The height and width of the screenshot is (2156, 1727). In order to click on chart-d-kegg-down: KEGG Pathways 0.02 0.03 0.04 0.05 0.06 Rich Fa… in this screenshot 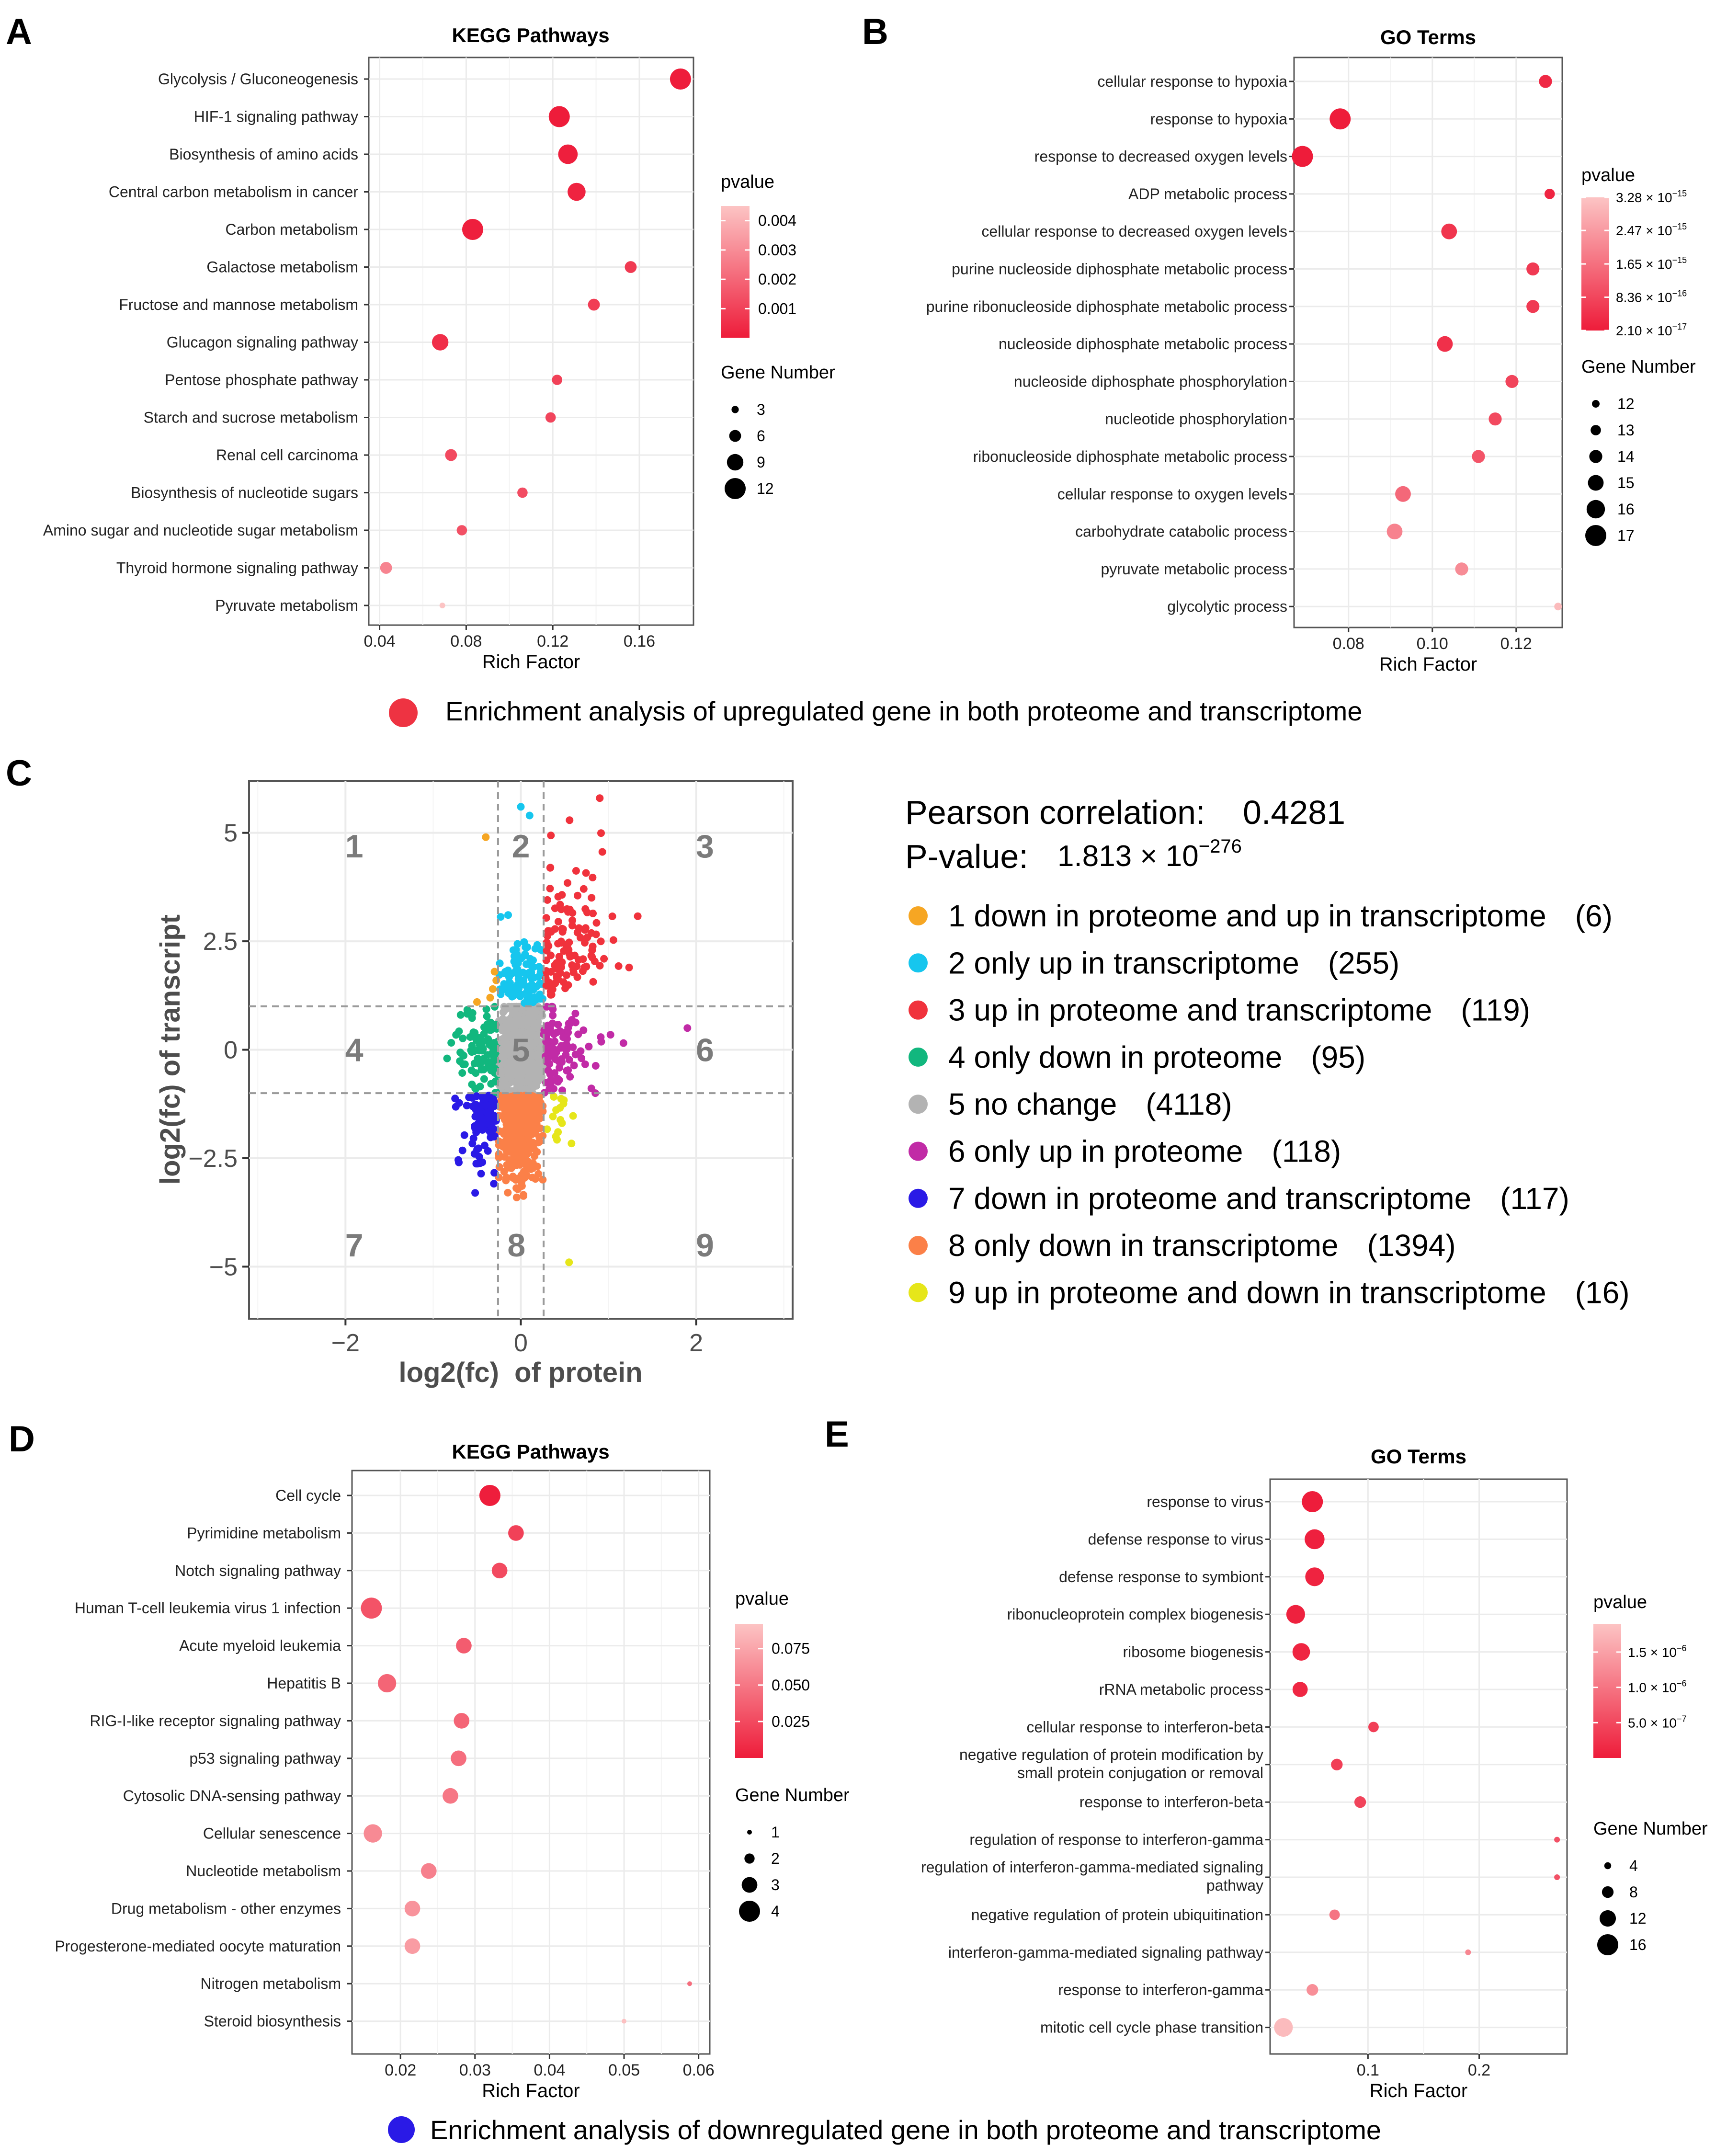, I will do `click(452, 1770)`.